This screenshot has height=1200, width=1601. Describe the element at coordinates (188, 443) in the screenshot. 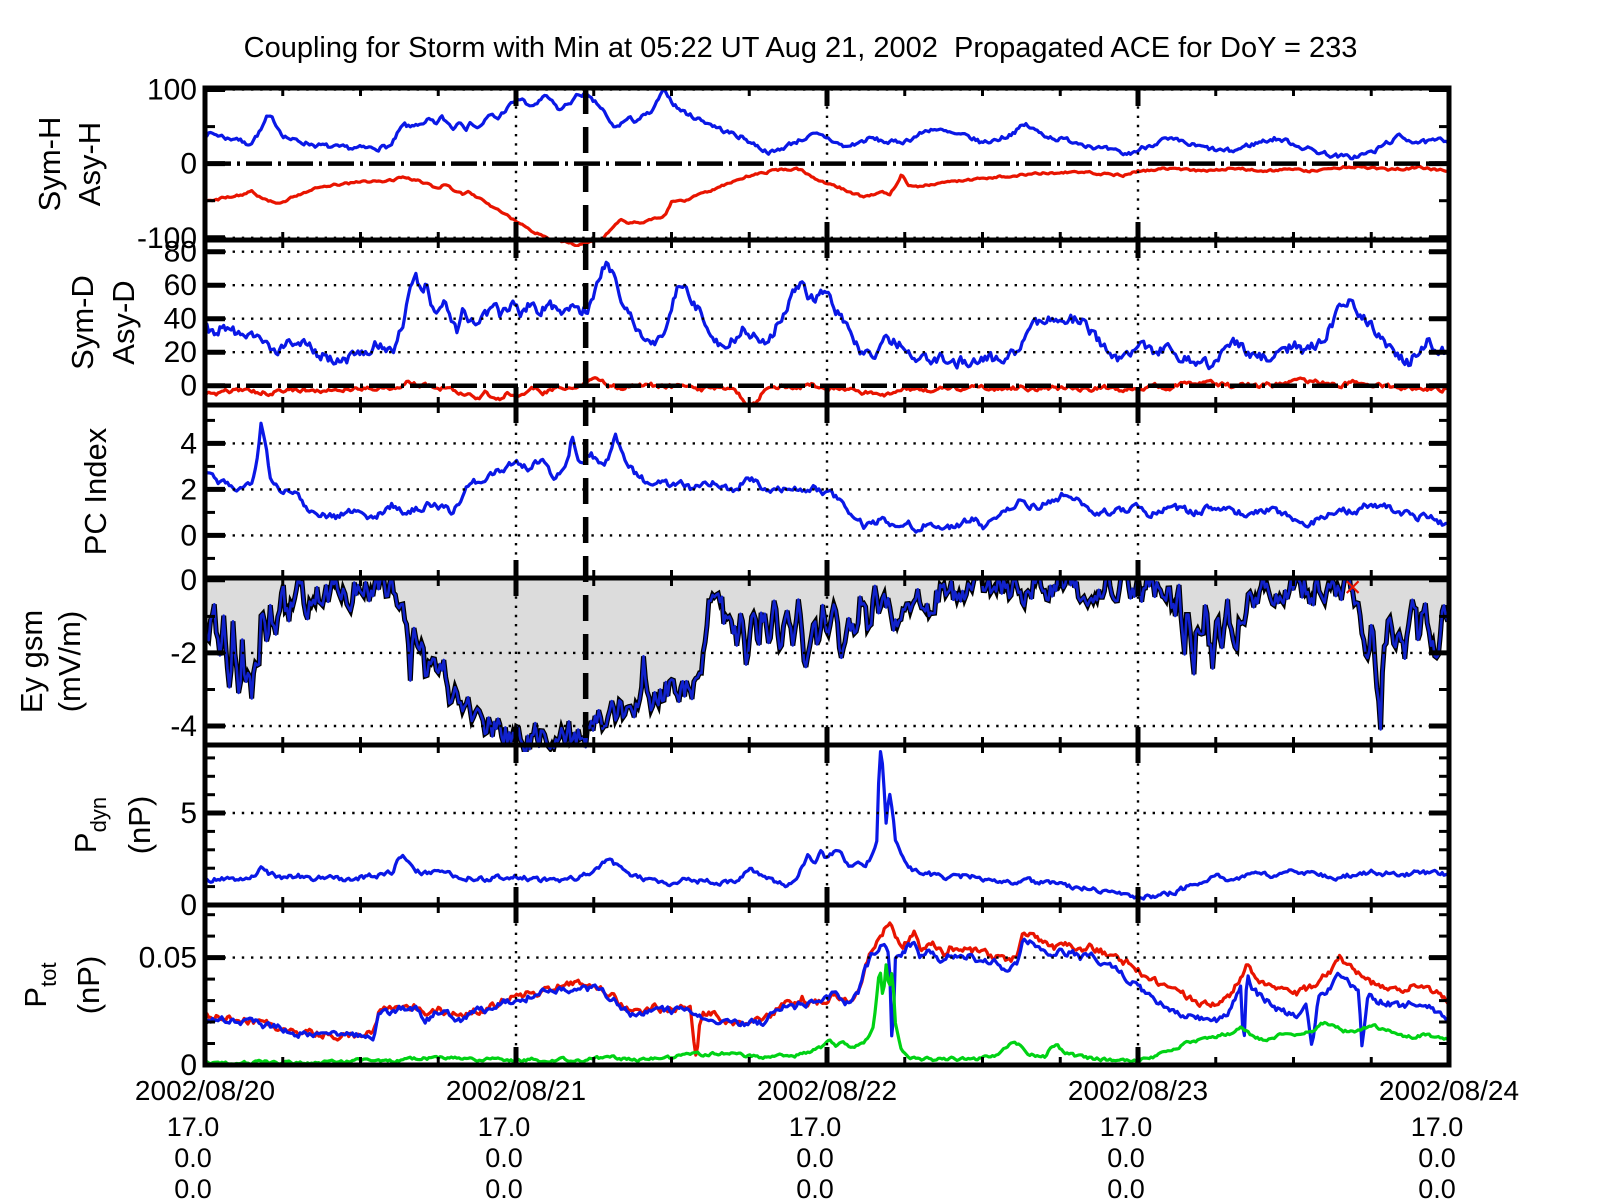

I see `ytick-label: 4` at that location.